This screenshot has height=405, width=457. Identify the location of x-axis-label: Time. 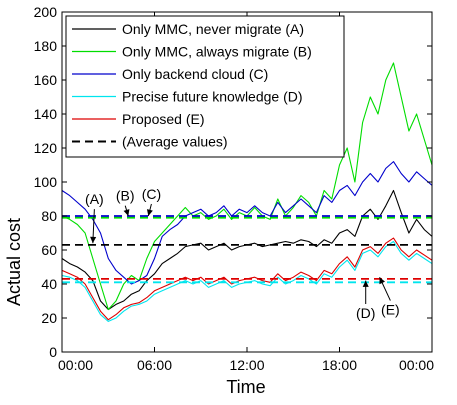
(245, 387).